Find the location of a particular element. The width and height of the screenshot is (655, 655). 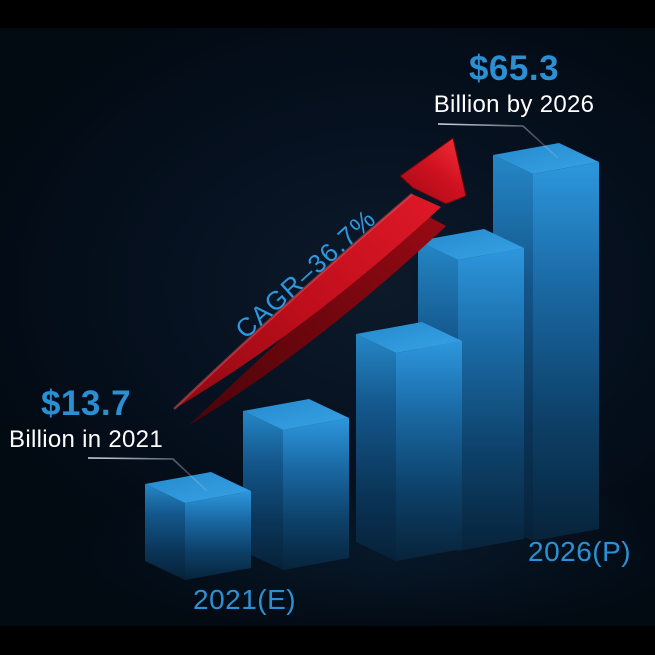

bar-3-left-face is located at coordinates (376, 447).